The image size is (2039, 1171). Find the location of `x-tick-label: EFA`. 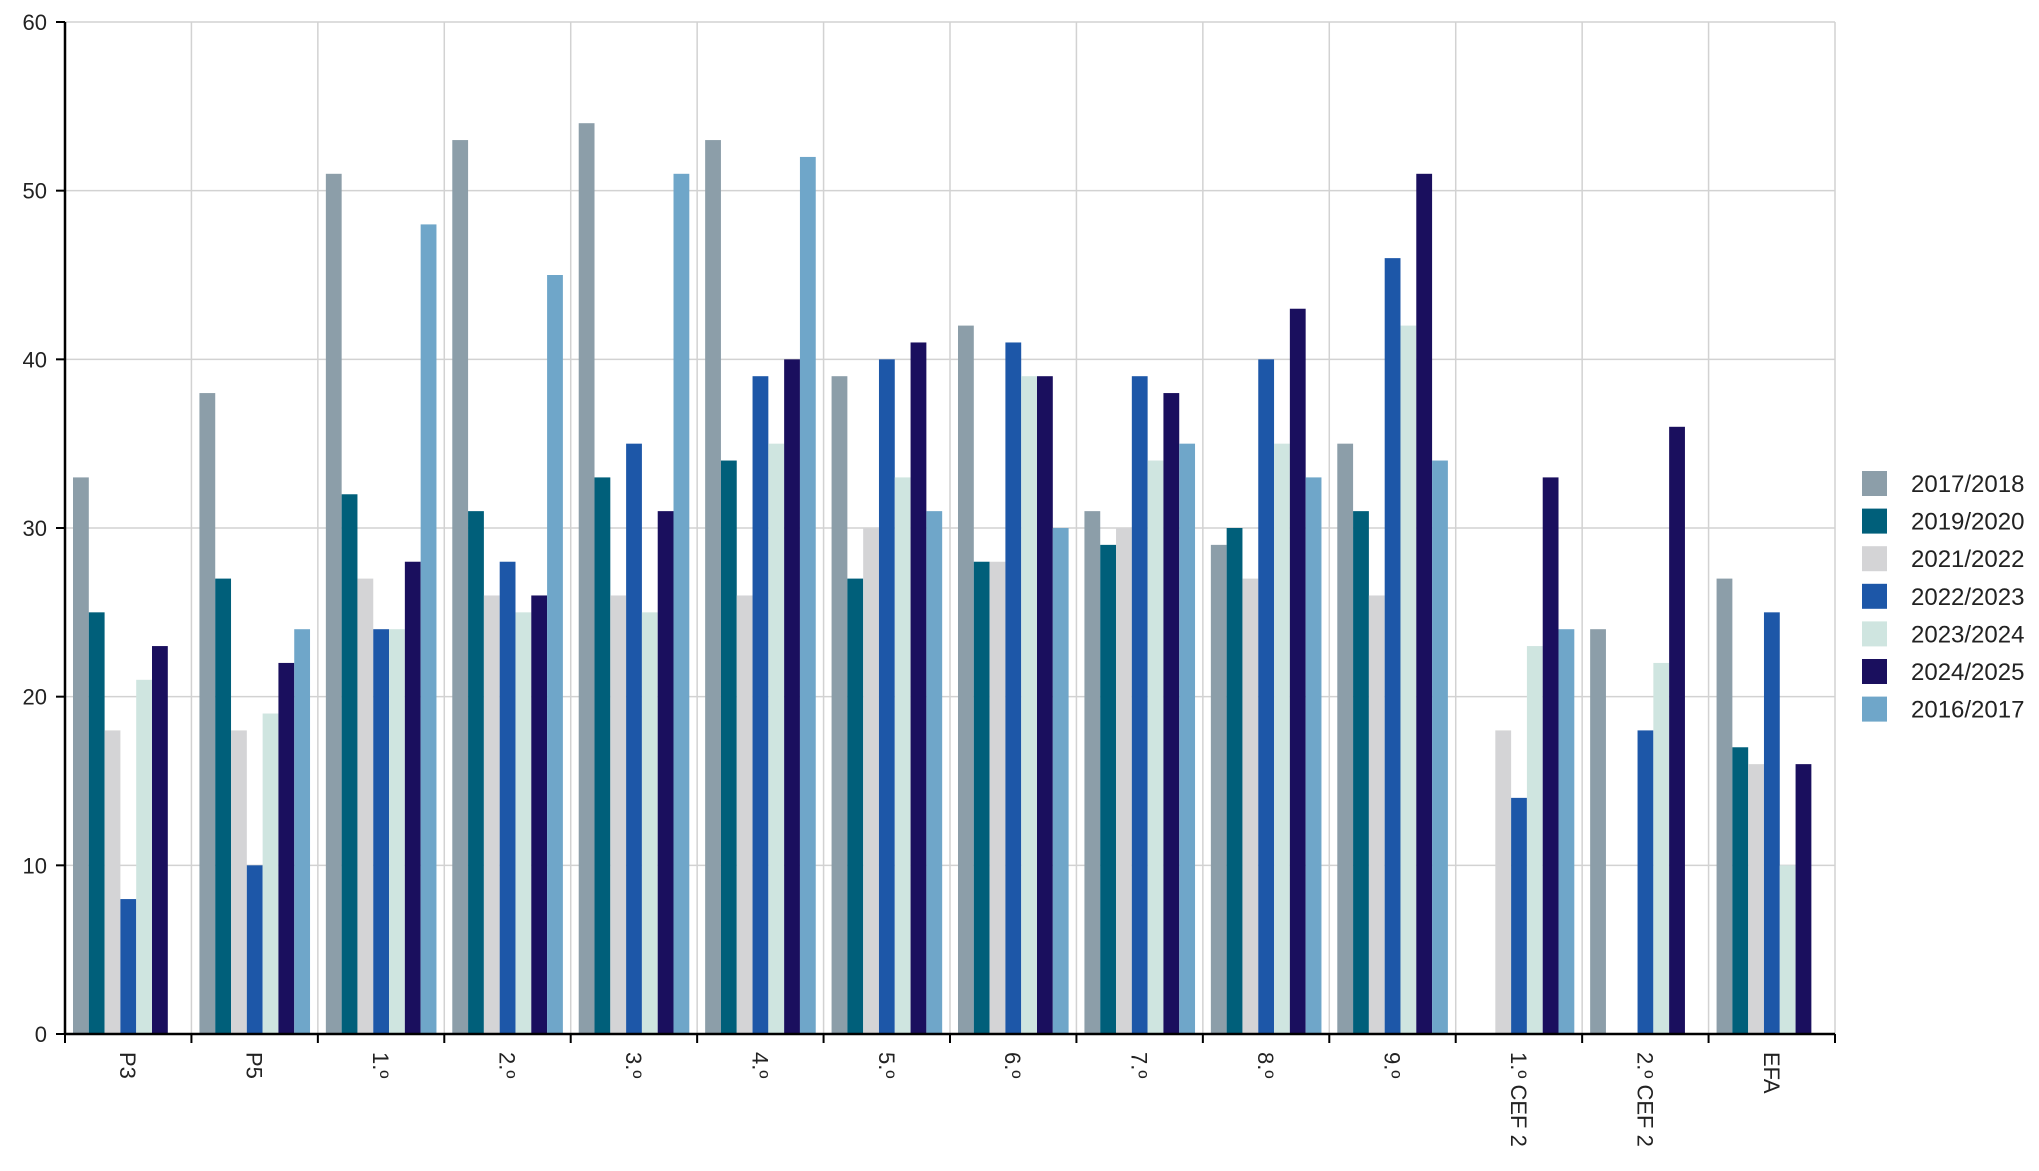

x-tick-label: EFA is located at coordinates (1771, 1073).